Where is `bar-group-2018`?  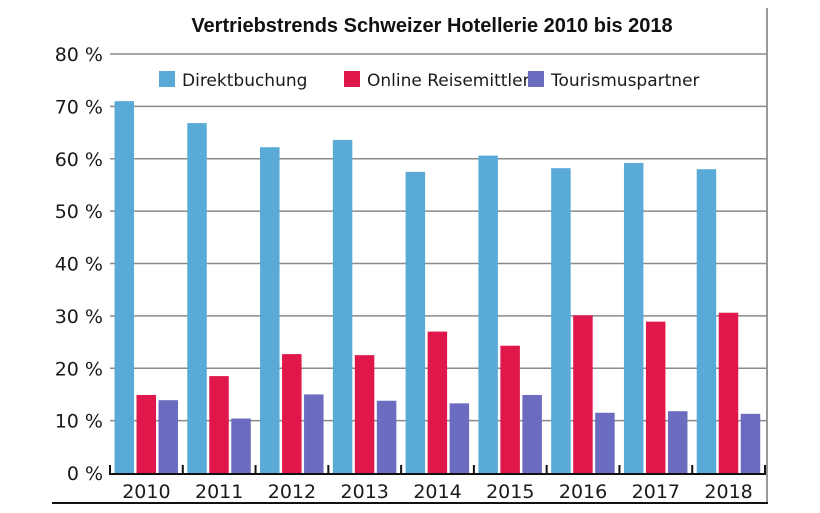
bar-group-2018 is located at coordinates (728, 321).